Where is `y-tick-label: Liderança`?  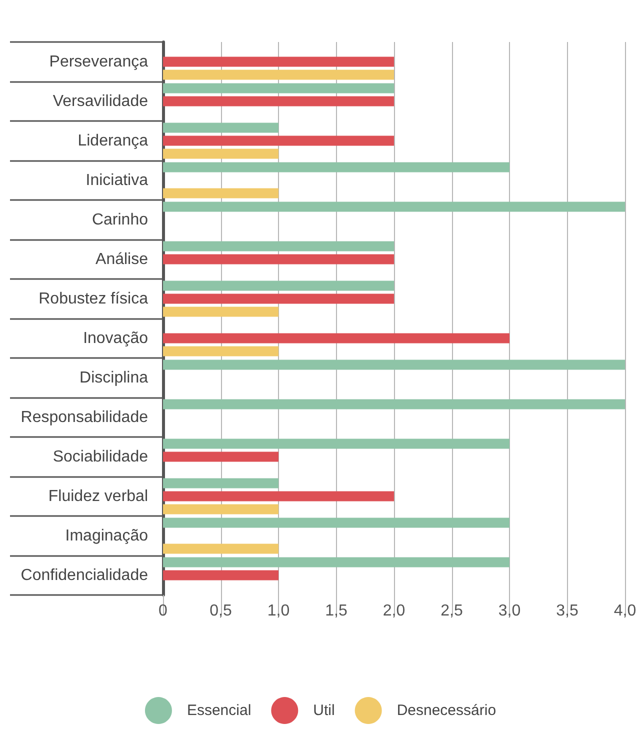 y-tick-label: Liderança is located at coordinates (113, 141).